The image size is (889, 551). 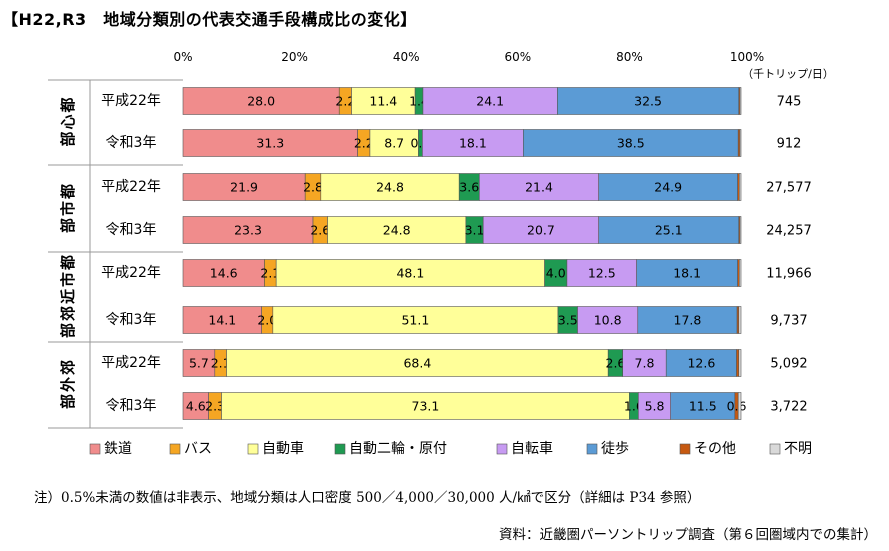 I want to click on data-label: 2.8, so click(x=313, y=187).